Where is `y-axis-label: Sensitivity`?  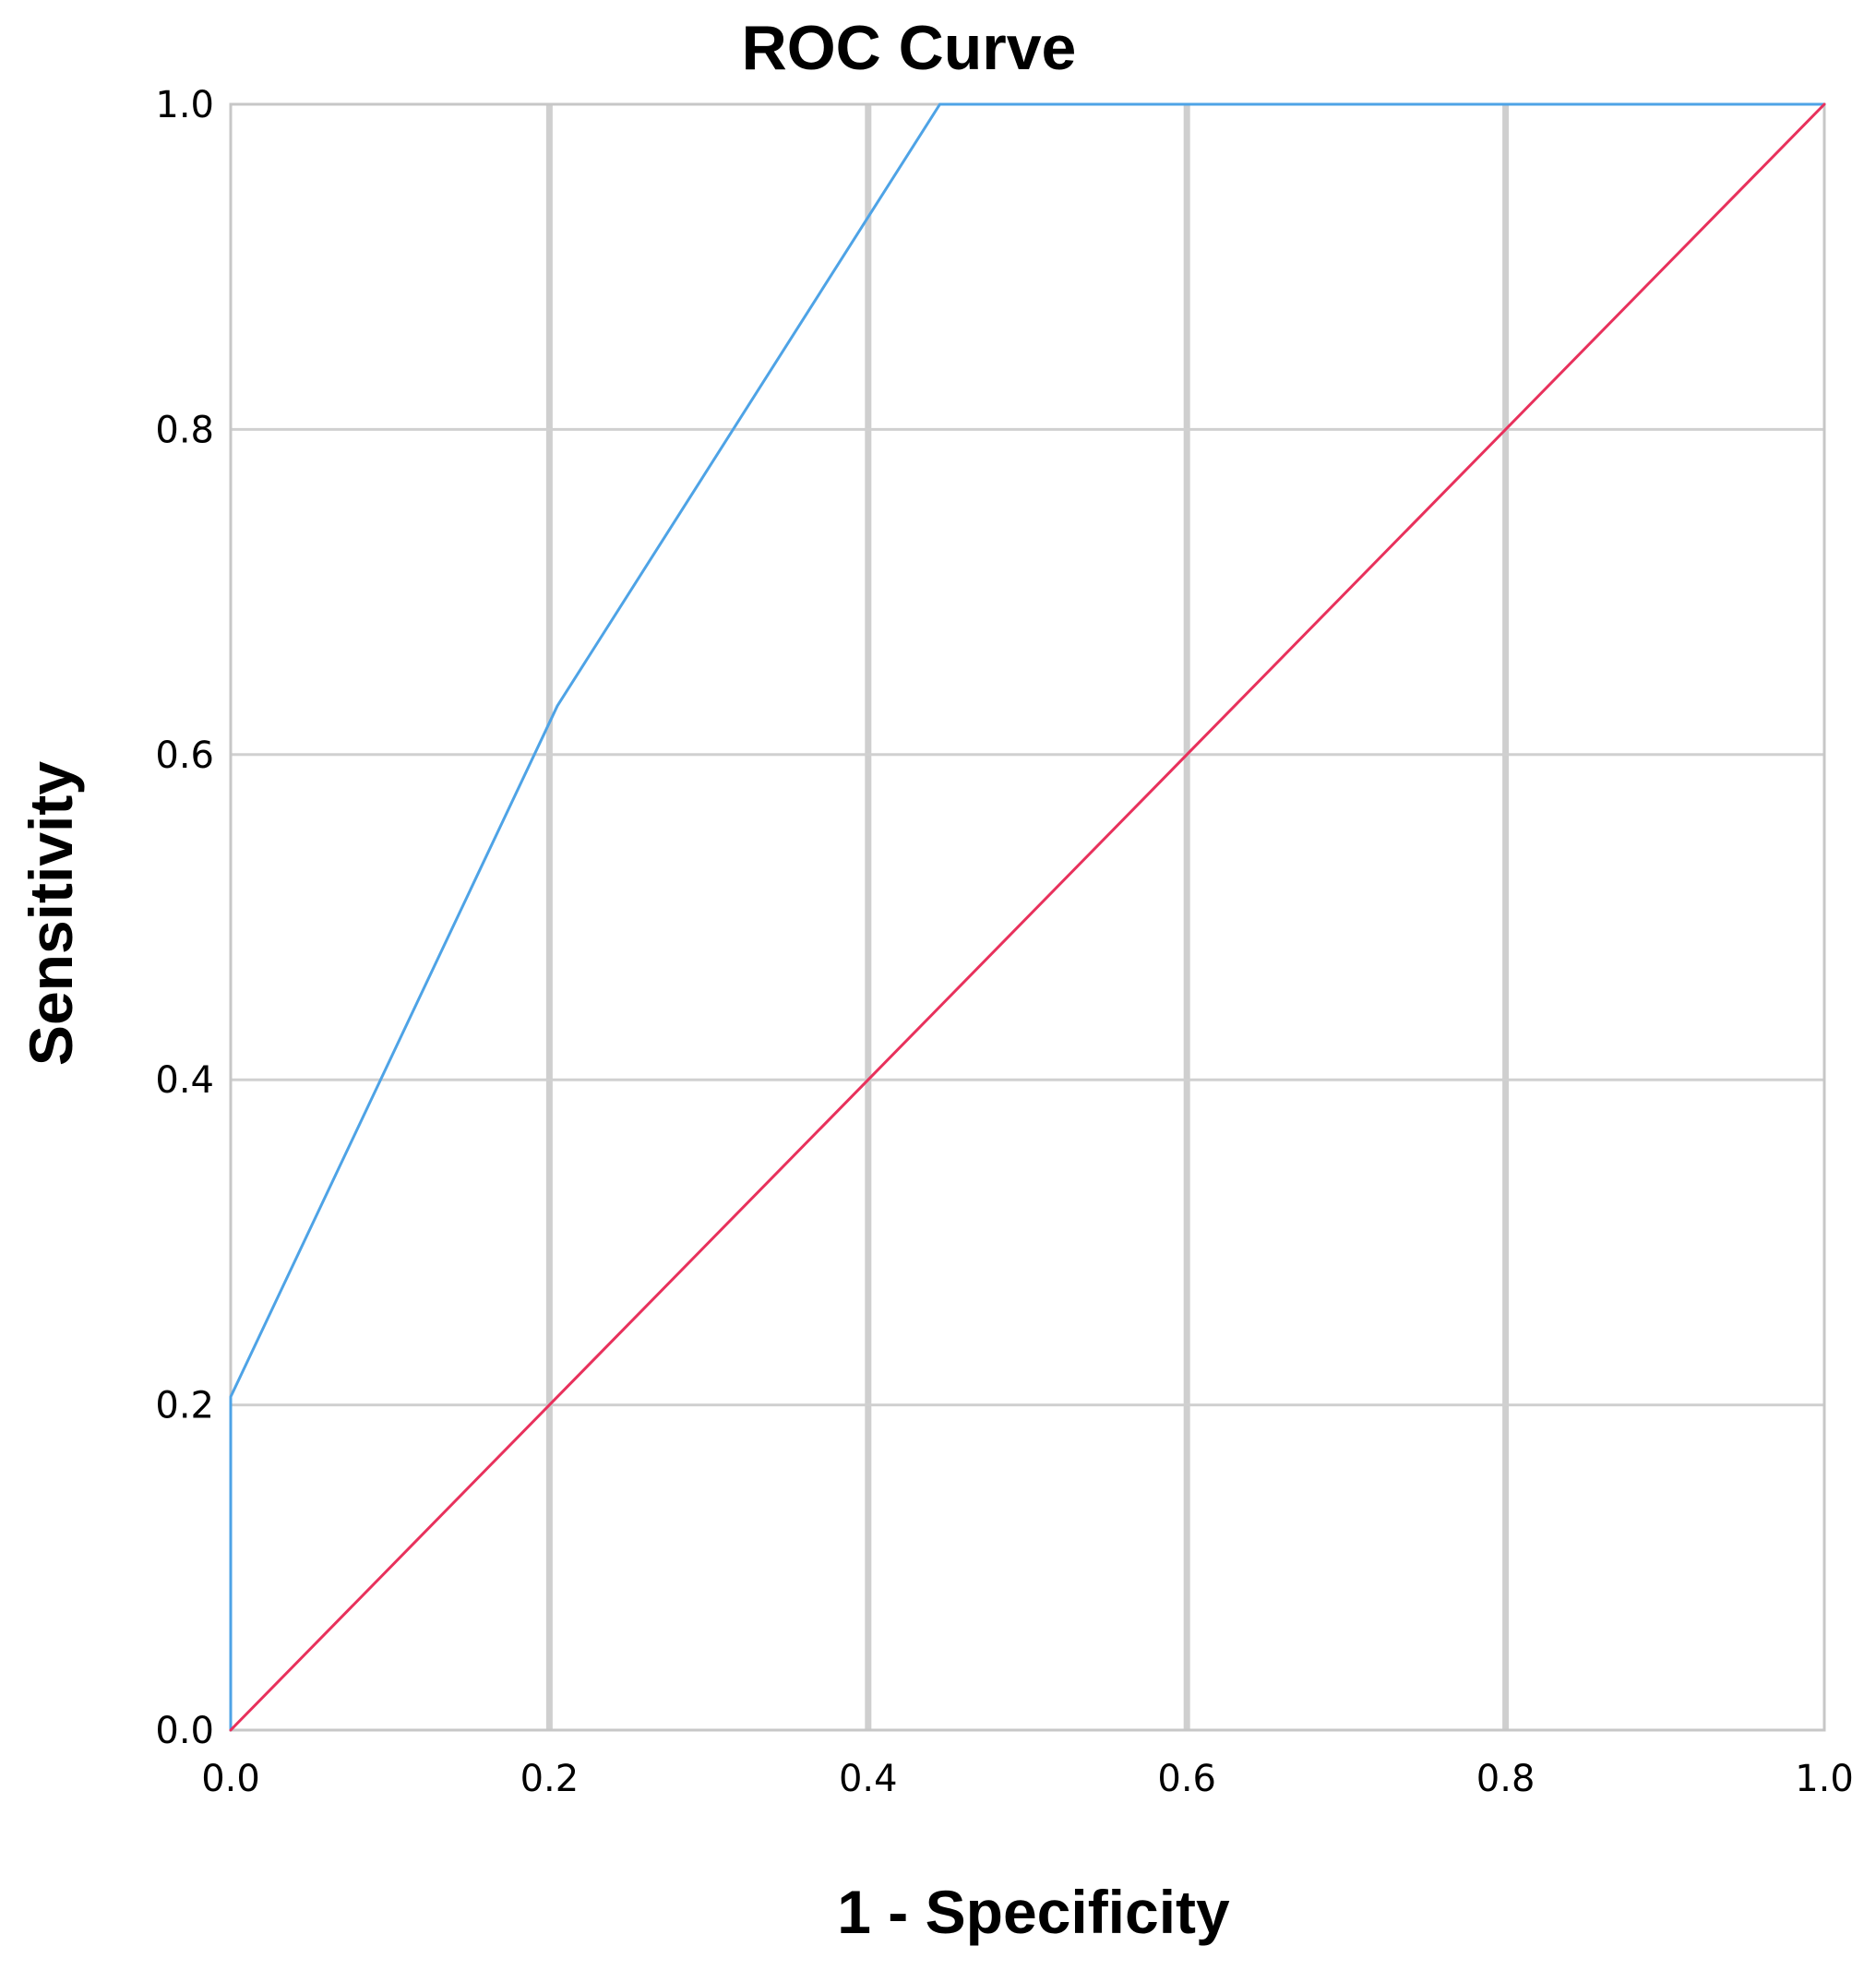 y-axis-label: Sensitivity is located at coordinates (51, 914).